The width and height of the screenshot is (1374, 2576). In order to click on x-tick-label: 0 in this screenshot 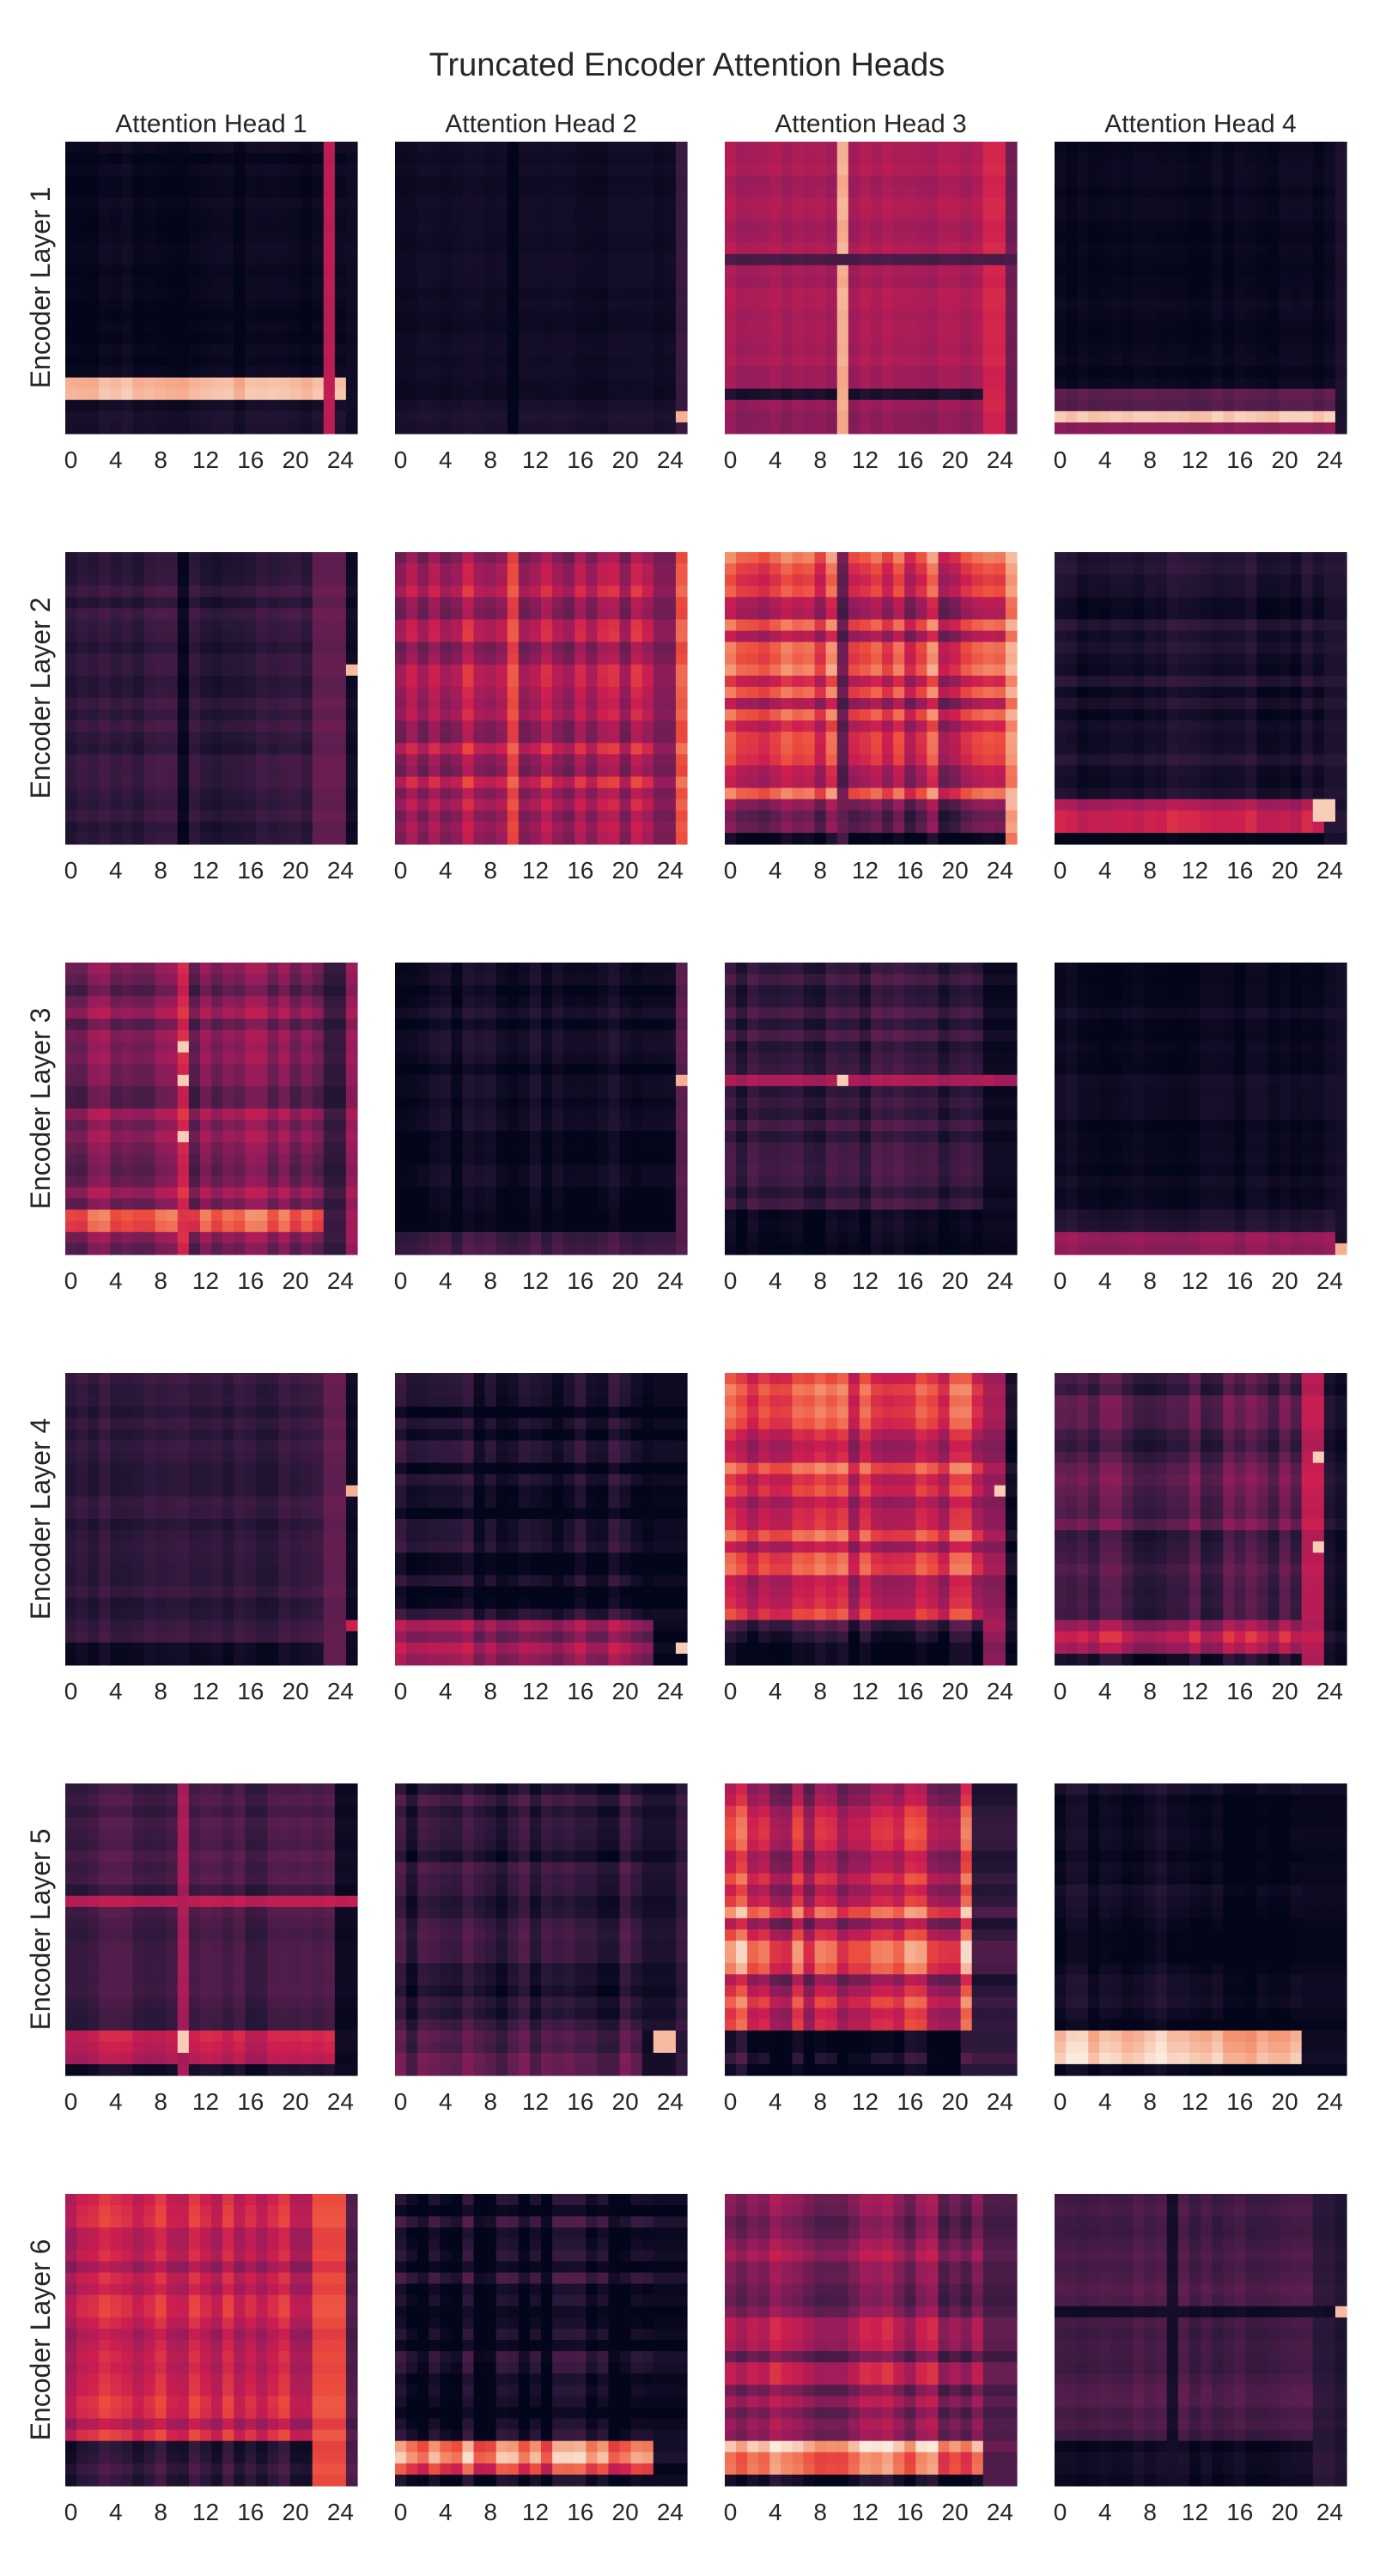, I will do `click(1060, 460)`.